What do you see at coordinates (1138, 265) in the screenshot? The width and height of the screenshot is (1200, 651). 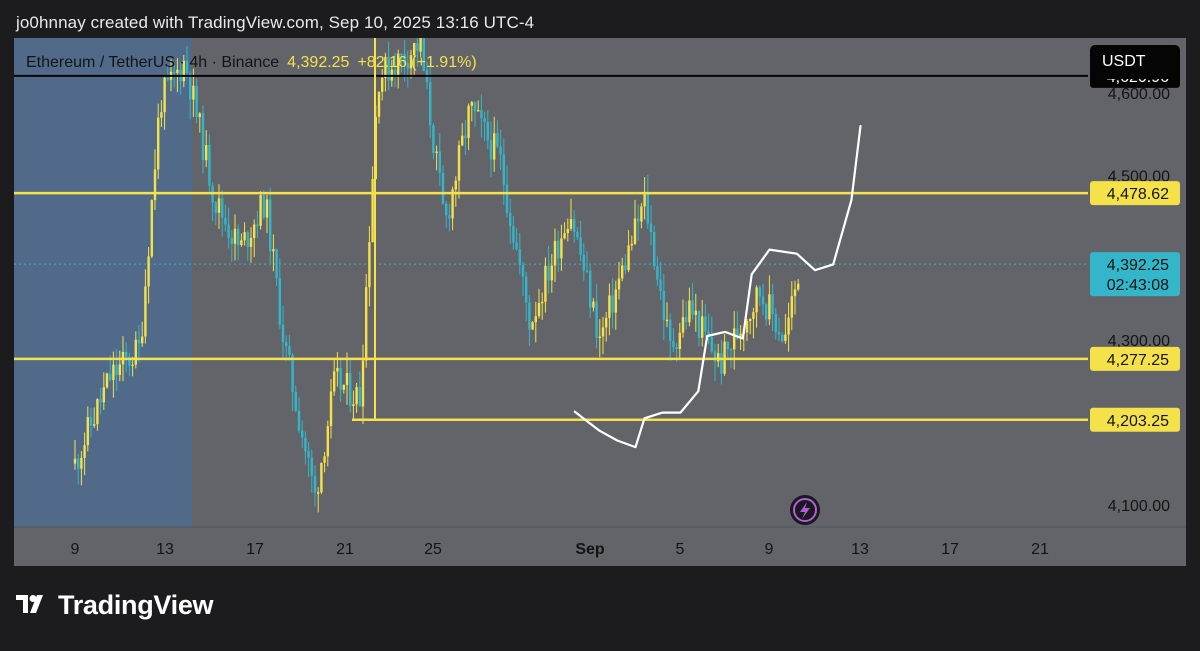 I see `current-price-label: 4,392.25` at bounding box center [1138, 265].